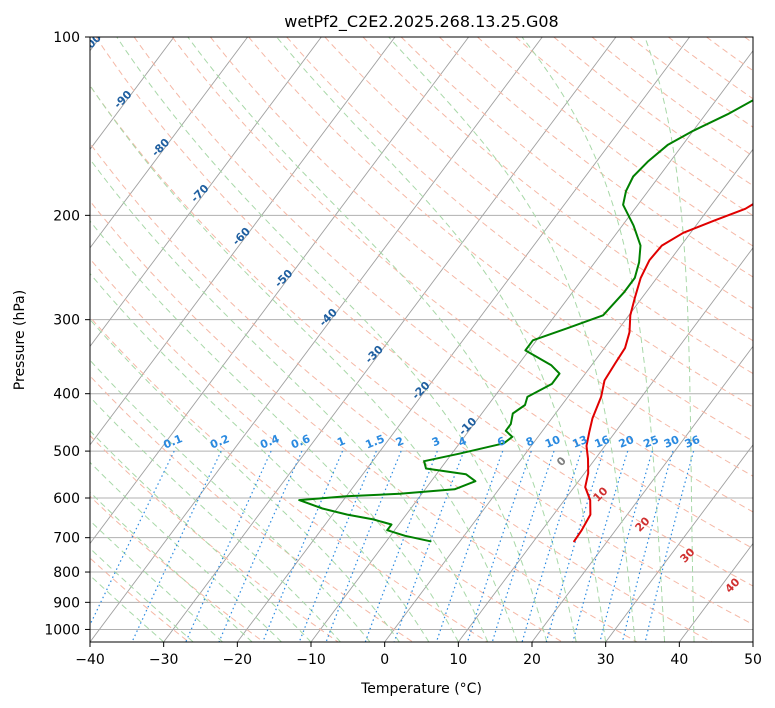 This screenshot has height=708, width=775. Describe the element at coordinates (66, 539) in the screenshot. I see `y-tick-label: 700` at that location.